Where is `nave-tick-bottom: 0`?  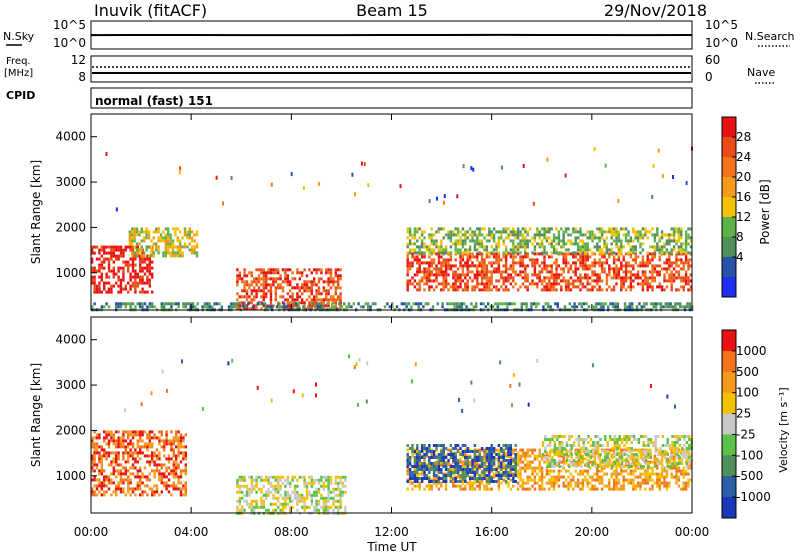 nave-tick-bottom: 0 is located at coordinates (709, 77).